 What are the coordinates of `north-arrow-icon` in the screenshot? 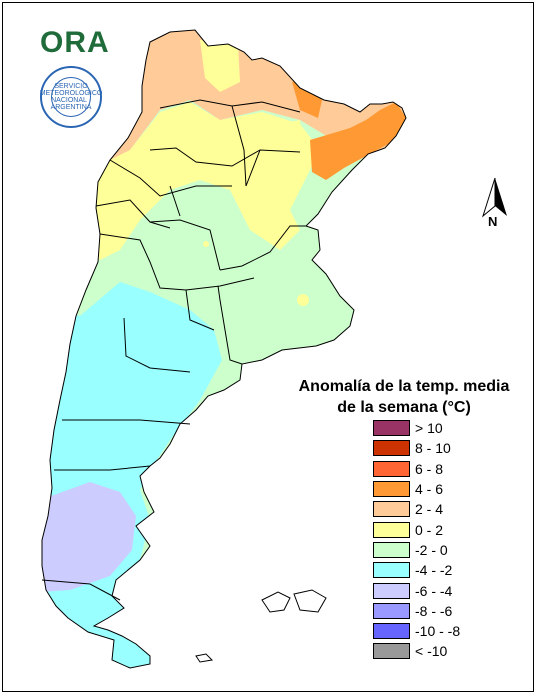 It's located at (494, 197).